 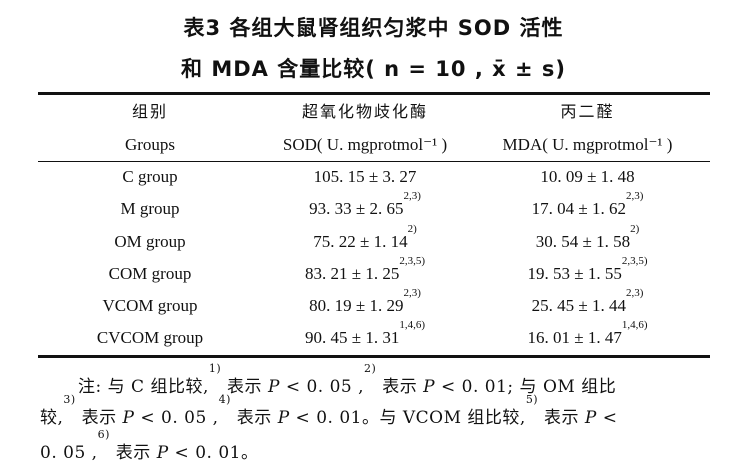 What do you see at coordinates (364, 333) in the screenshot?
I see `sod-cell: 90. 45 ± 1. 311,4,6)` at bounding box center [364, 333].